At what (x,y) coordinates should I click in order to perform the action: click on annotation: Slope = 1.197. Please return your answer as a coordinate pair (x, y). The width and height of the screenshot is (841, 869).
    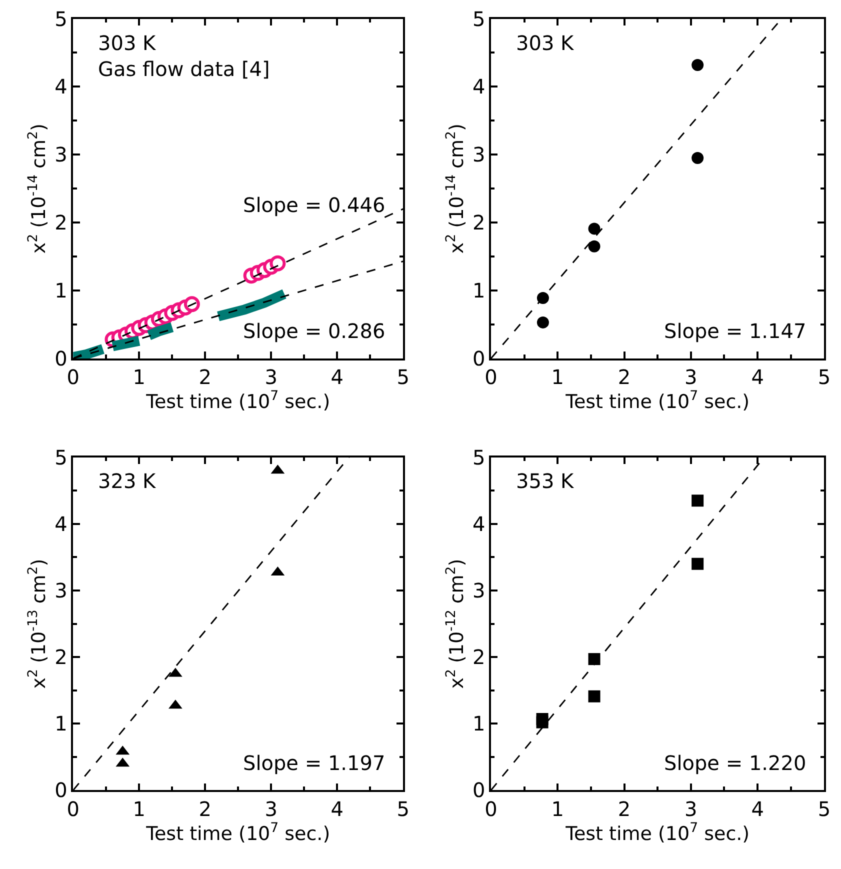
    Looking at the image, I should click on (314, 763).